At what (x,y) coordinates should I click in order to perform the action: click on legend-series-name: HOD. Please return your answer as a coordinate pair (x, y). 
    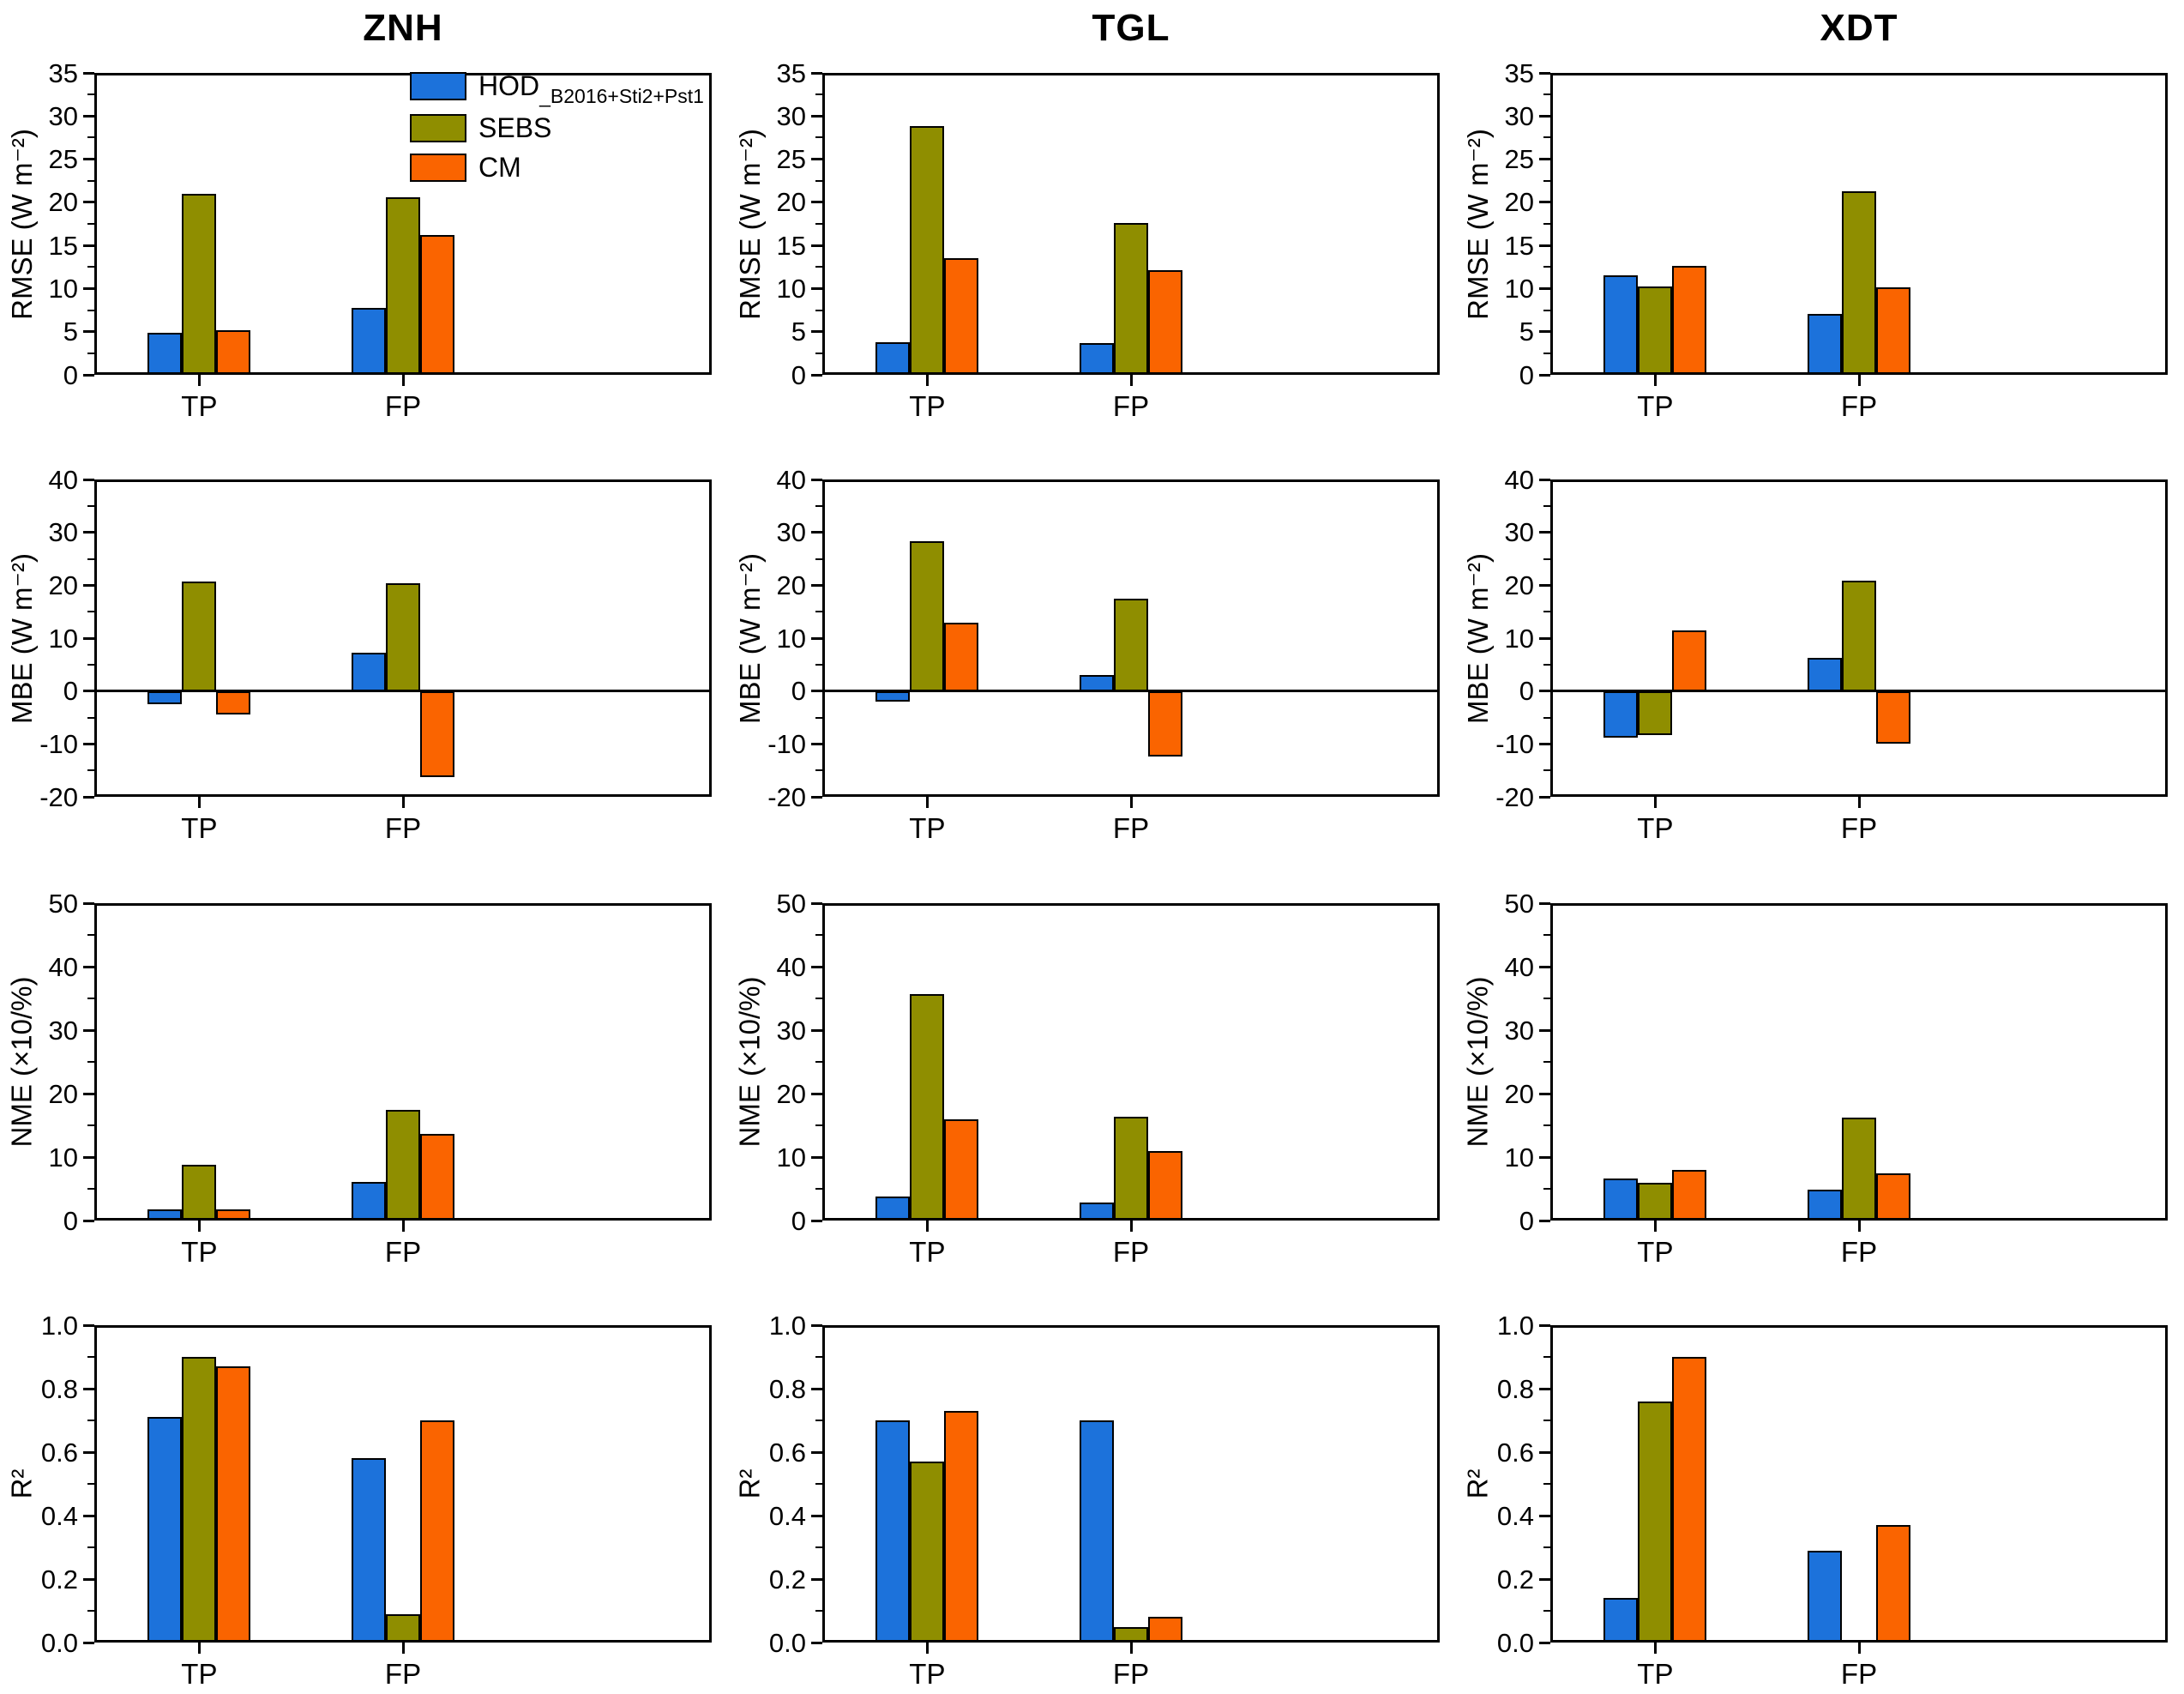
    Looking at the image, I should click on (509, 85).